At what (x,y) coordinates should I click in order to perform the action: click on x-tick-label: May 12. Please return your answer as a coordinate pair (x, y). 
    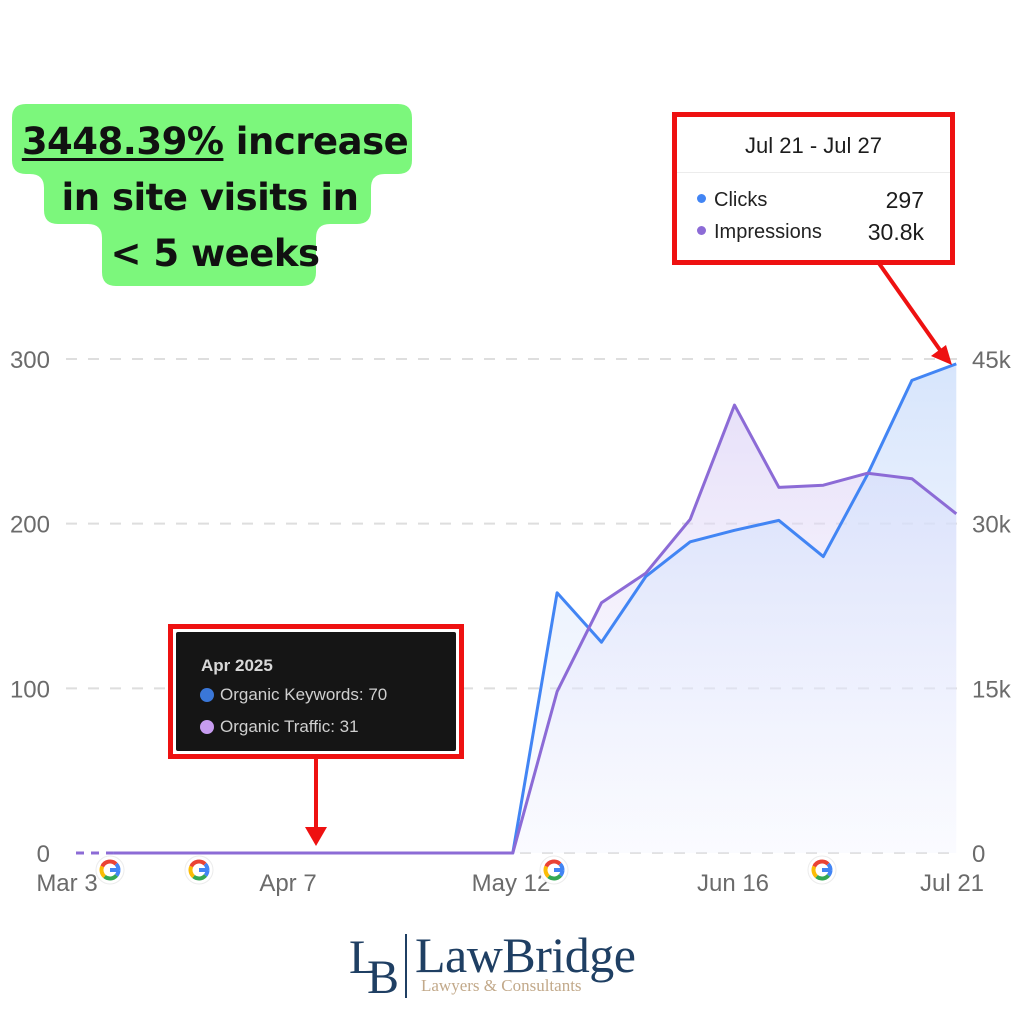
    Looking at the image, I should click on (511, 883).